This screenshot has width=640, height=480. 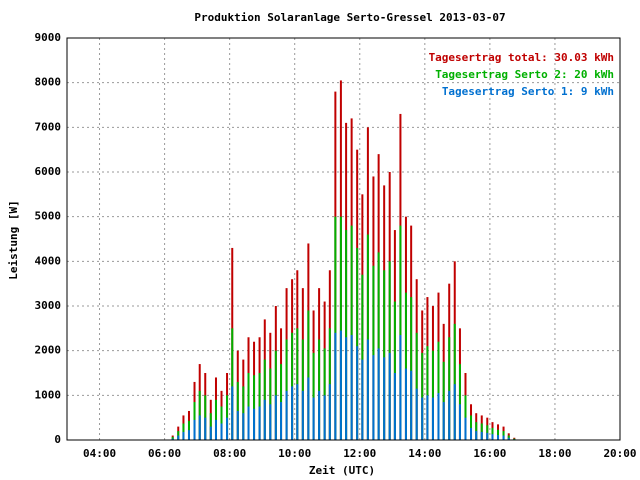 What do you see at coordinates (294, 453) in the screenshot?
I see `x-tick-label: 10:00` at bounding box center [294, 453].